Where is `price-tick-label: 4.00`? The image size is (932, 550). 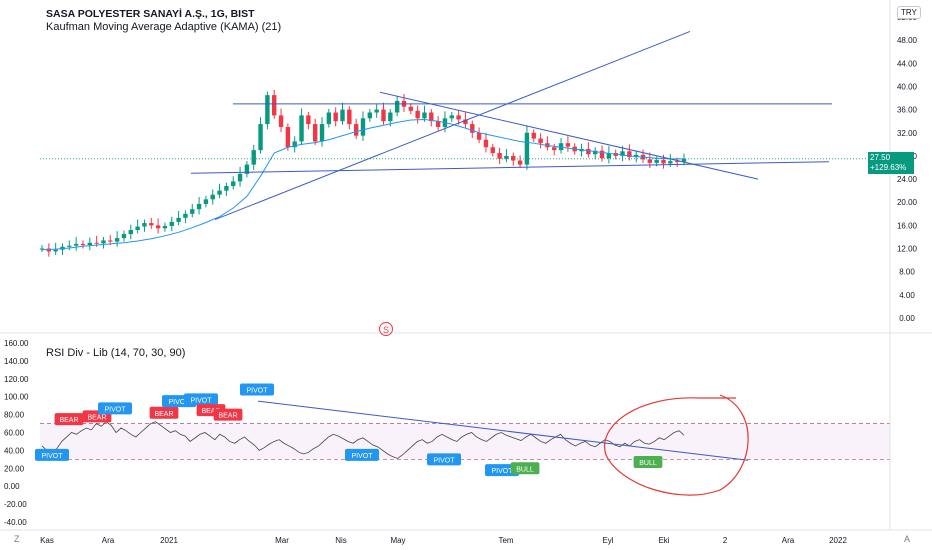
price-tick-label: 4.00 is located at coordinates (907, 295).